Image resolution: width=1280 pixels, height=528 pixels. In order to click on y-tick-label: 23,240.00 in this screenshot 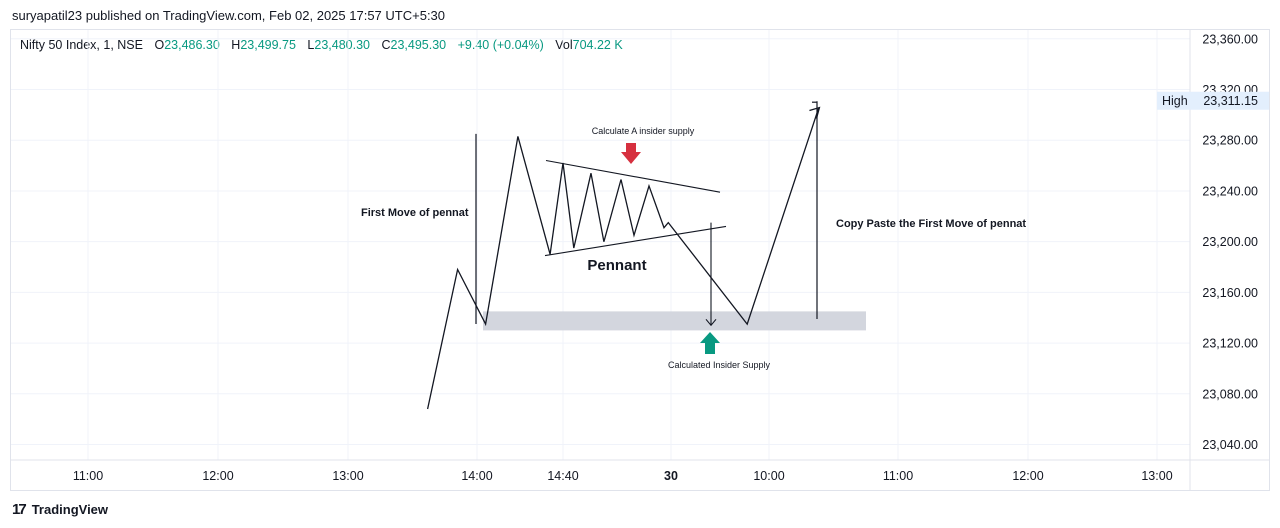, I will do `click(1230, 191)`.